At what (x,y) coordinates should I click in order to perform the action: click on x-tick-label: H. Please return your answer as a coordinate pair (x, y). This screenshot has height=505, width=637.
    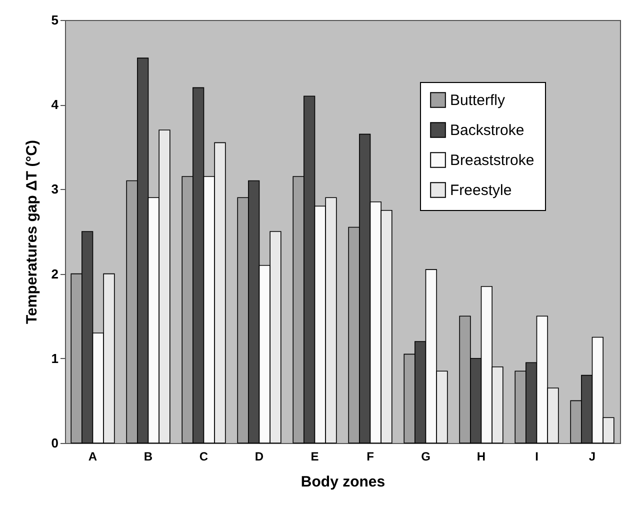
    Looking at the image, I should click on (481, 457).